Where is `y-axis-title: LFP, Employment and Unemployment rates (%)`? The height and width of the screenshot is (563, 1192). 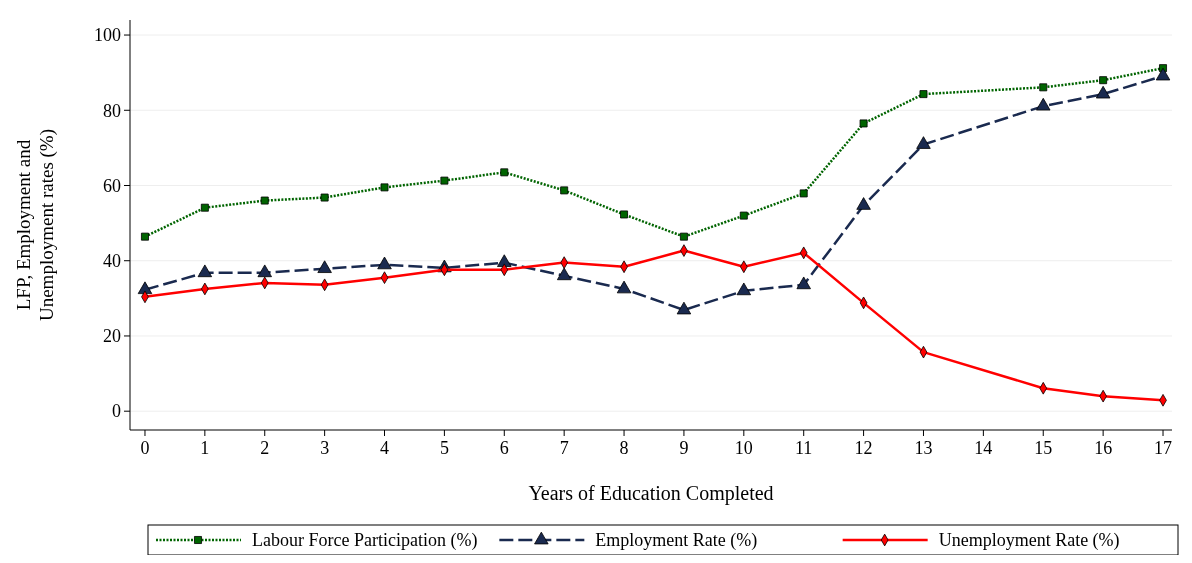 y-axis-title: LFP, Employment and Unemployment rates (%) is located at coordinates (35, 225).